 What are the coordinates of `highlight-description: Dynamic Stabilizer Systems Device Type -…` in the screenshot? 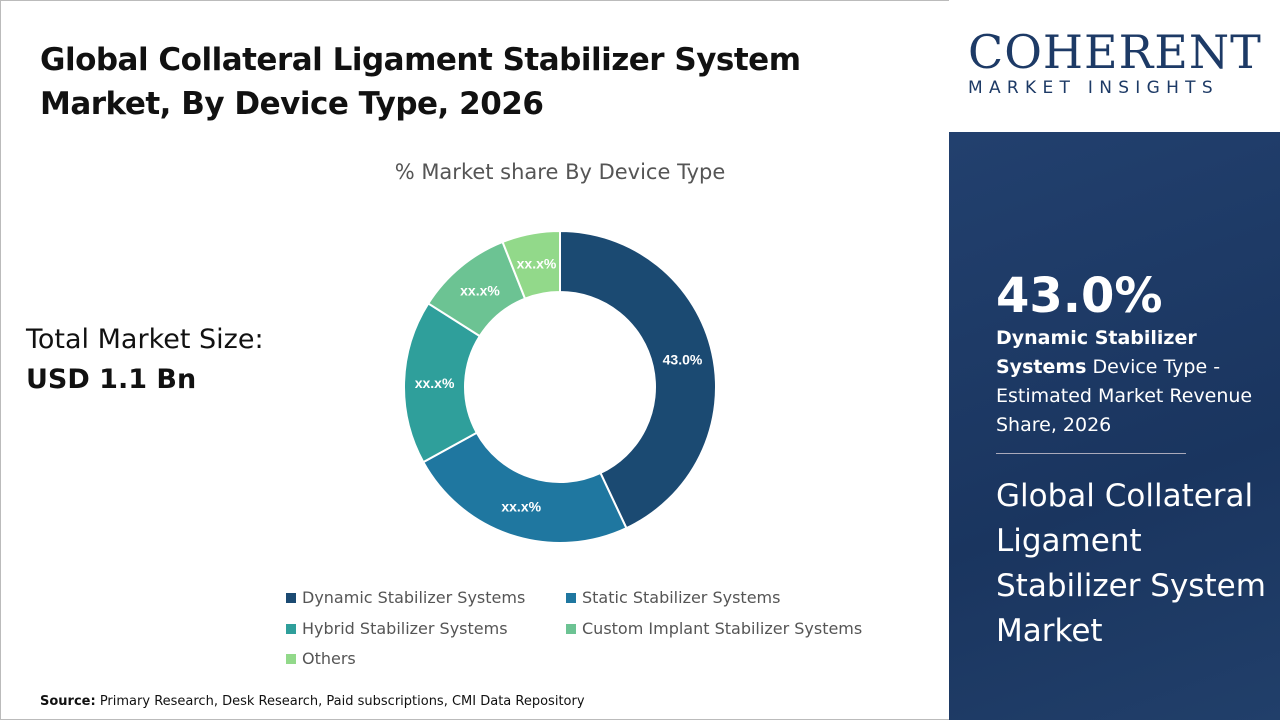 It's located at (1126, 382).